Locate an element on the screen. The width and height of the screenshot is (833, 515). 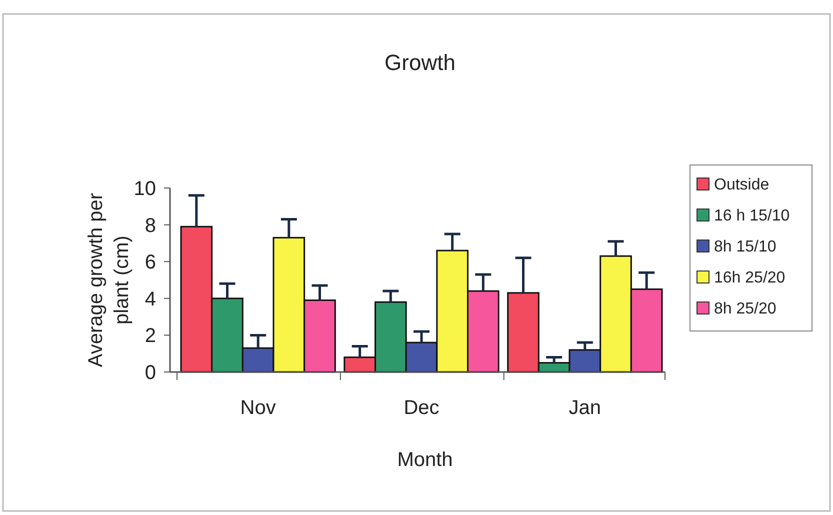
legend-label: 8h 15/10 is located at coordinates (745, 247).